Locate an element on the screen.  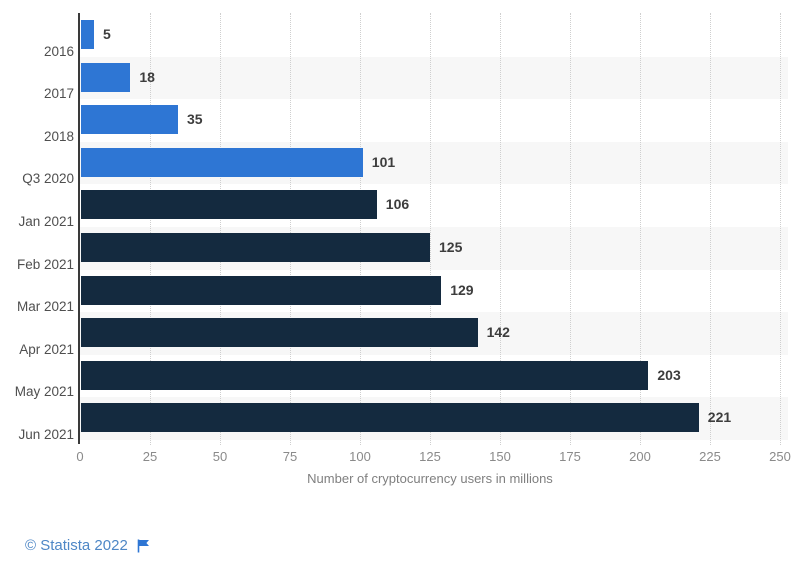
y-axis-line is located at coordinates (79, 228).